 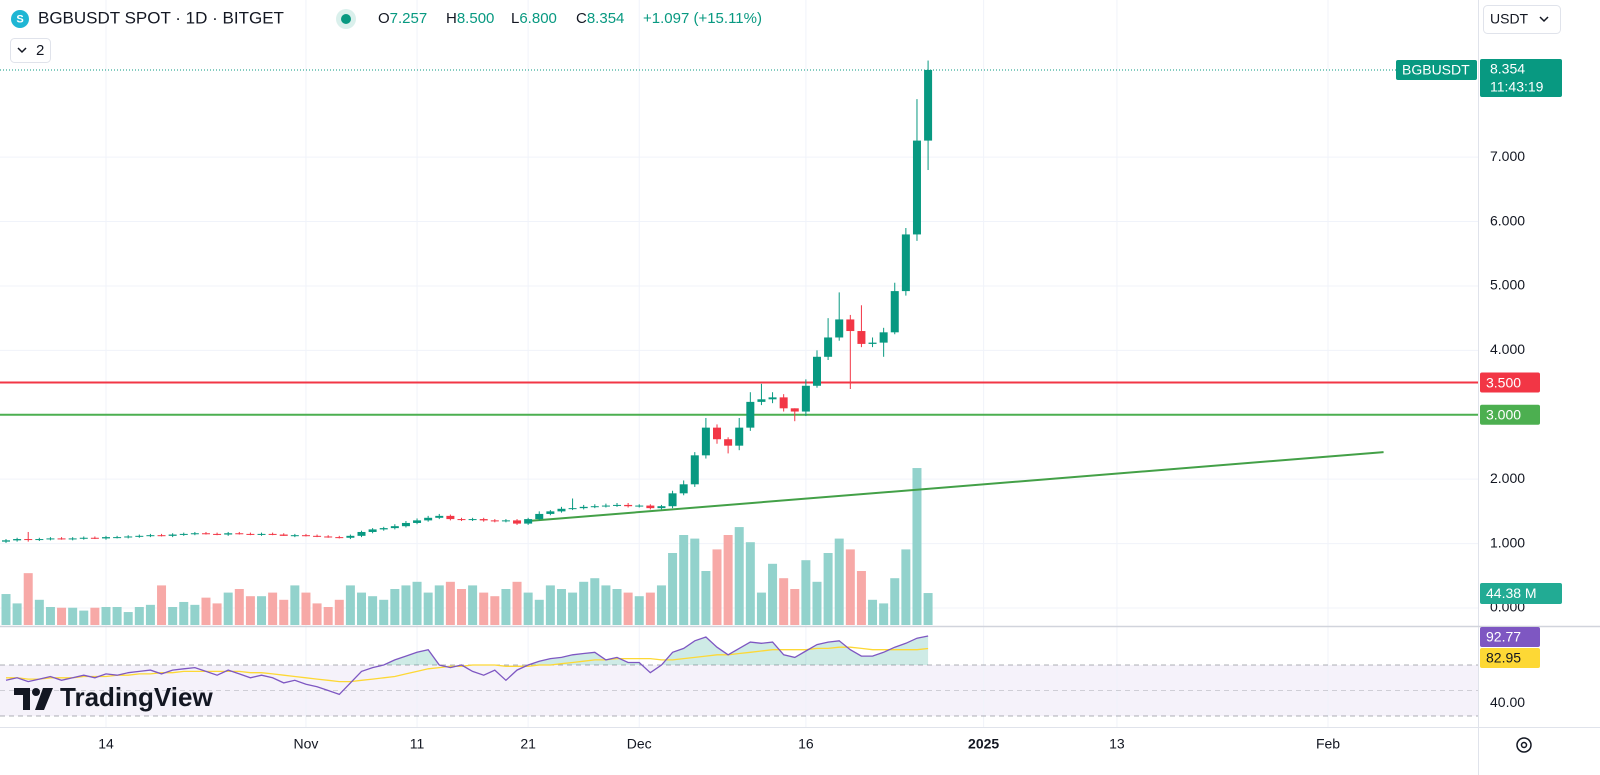 I want to click on price-axis-bg, so click(x=1539, y=363).